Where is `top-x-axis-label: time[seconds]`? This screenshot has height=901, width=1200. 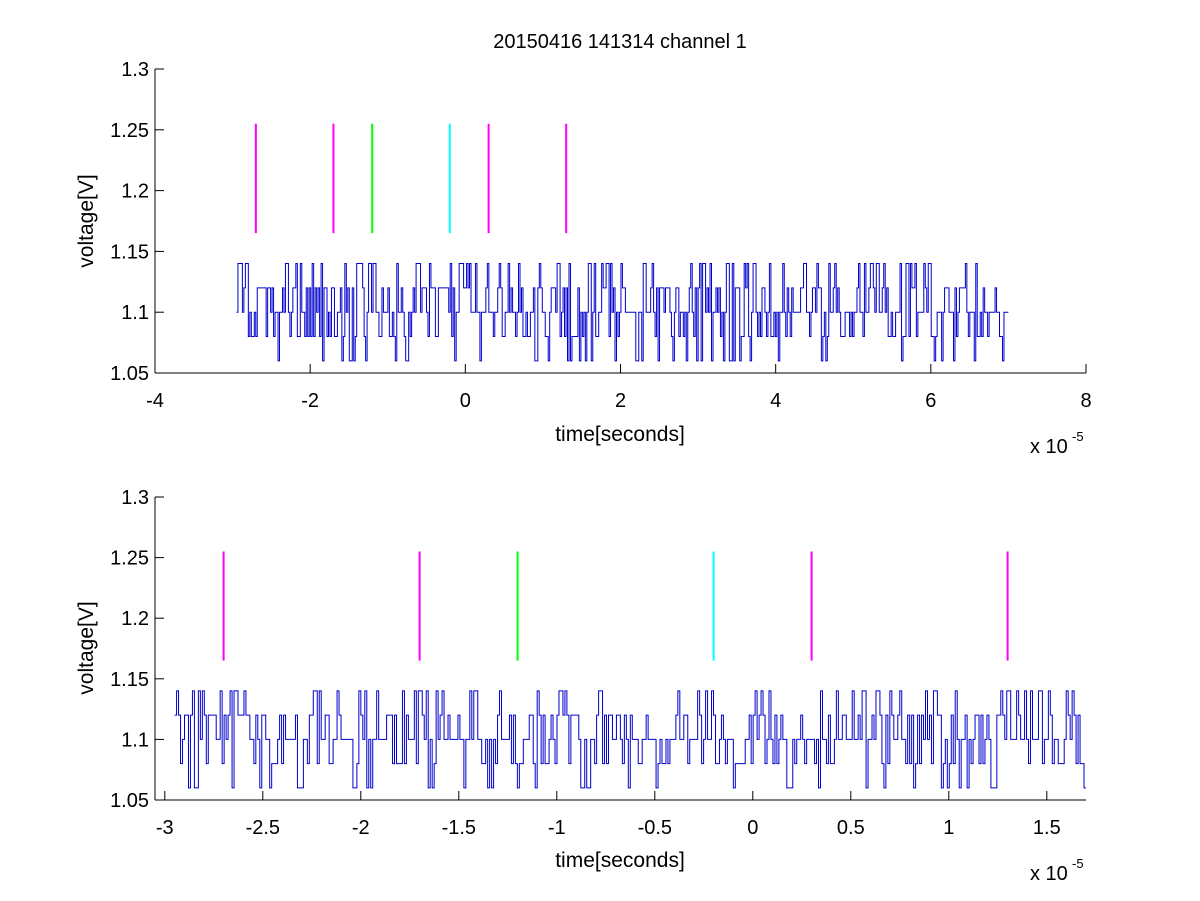 top-x-axis-label: time[seconds] is located at coordinates (620, 434).